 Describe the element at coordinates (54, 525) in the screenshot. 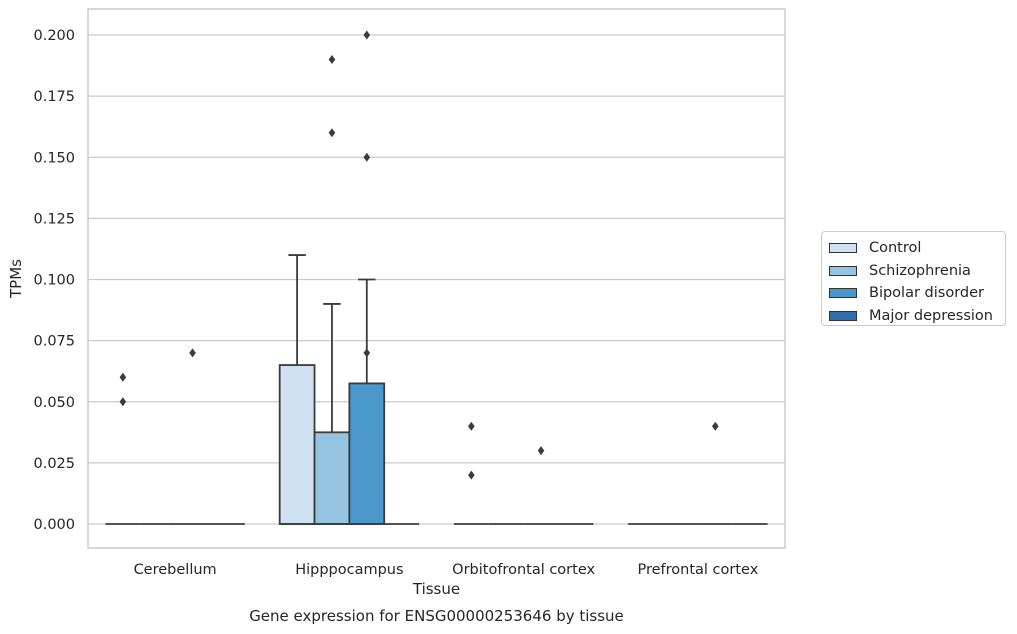

I see `y-tick-label: 0.000` at that location.